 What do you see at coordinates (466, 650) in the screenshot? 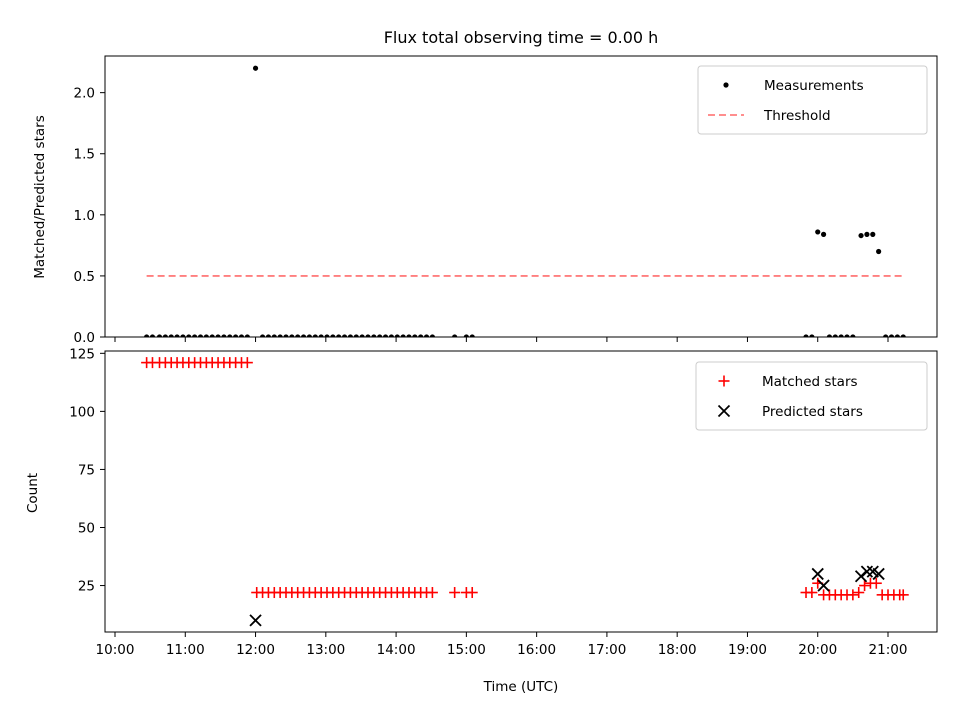
I see `bottom-xtick-label: 15:00` at bounding box center [466, 650].